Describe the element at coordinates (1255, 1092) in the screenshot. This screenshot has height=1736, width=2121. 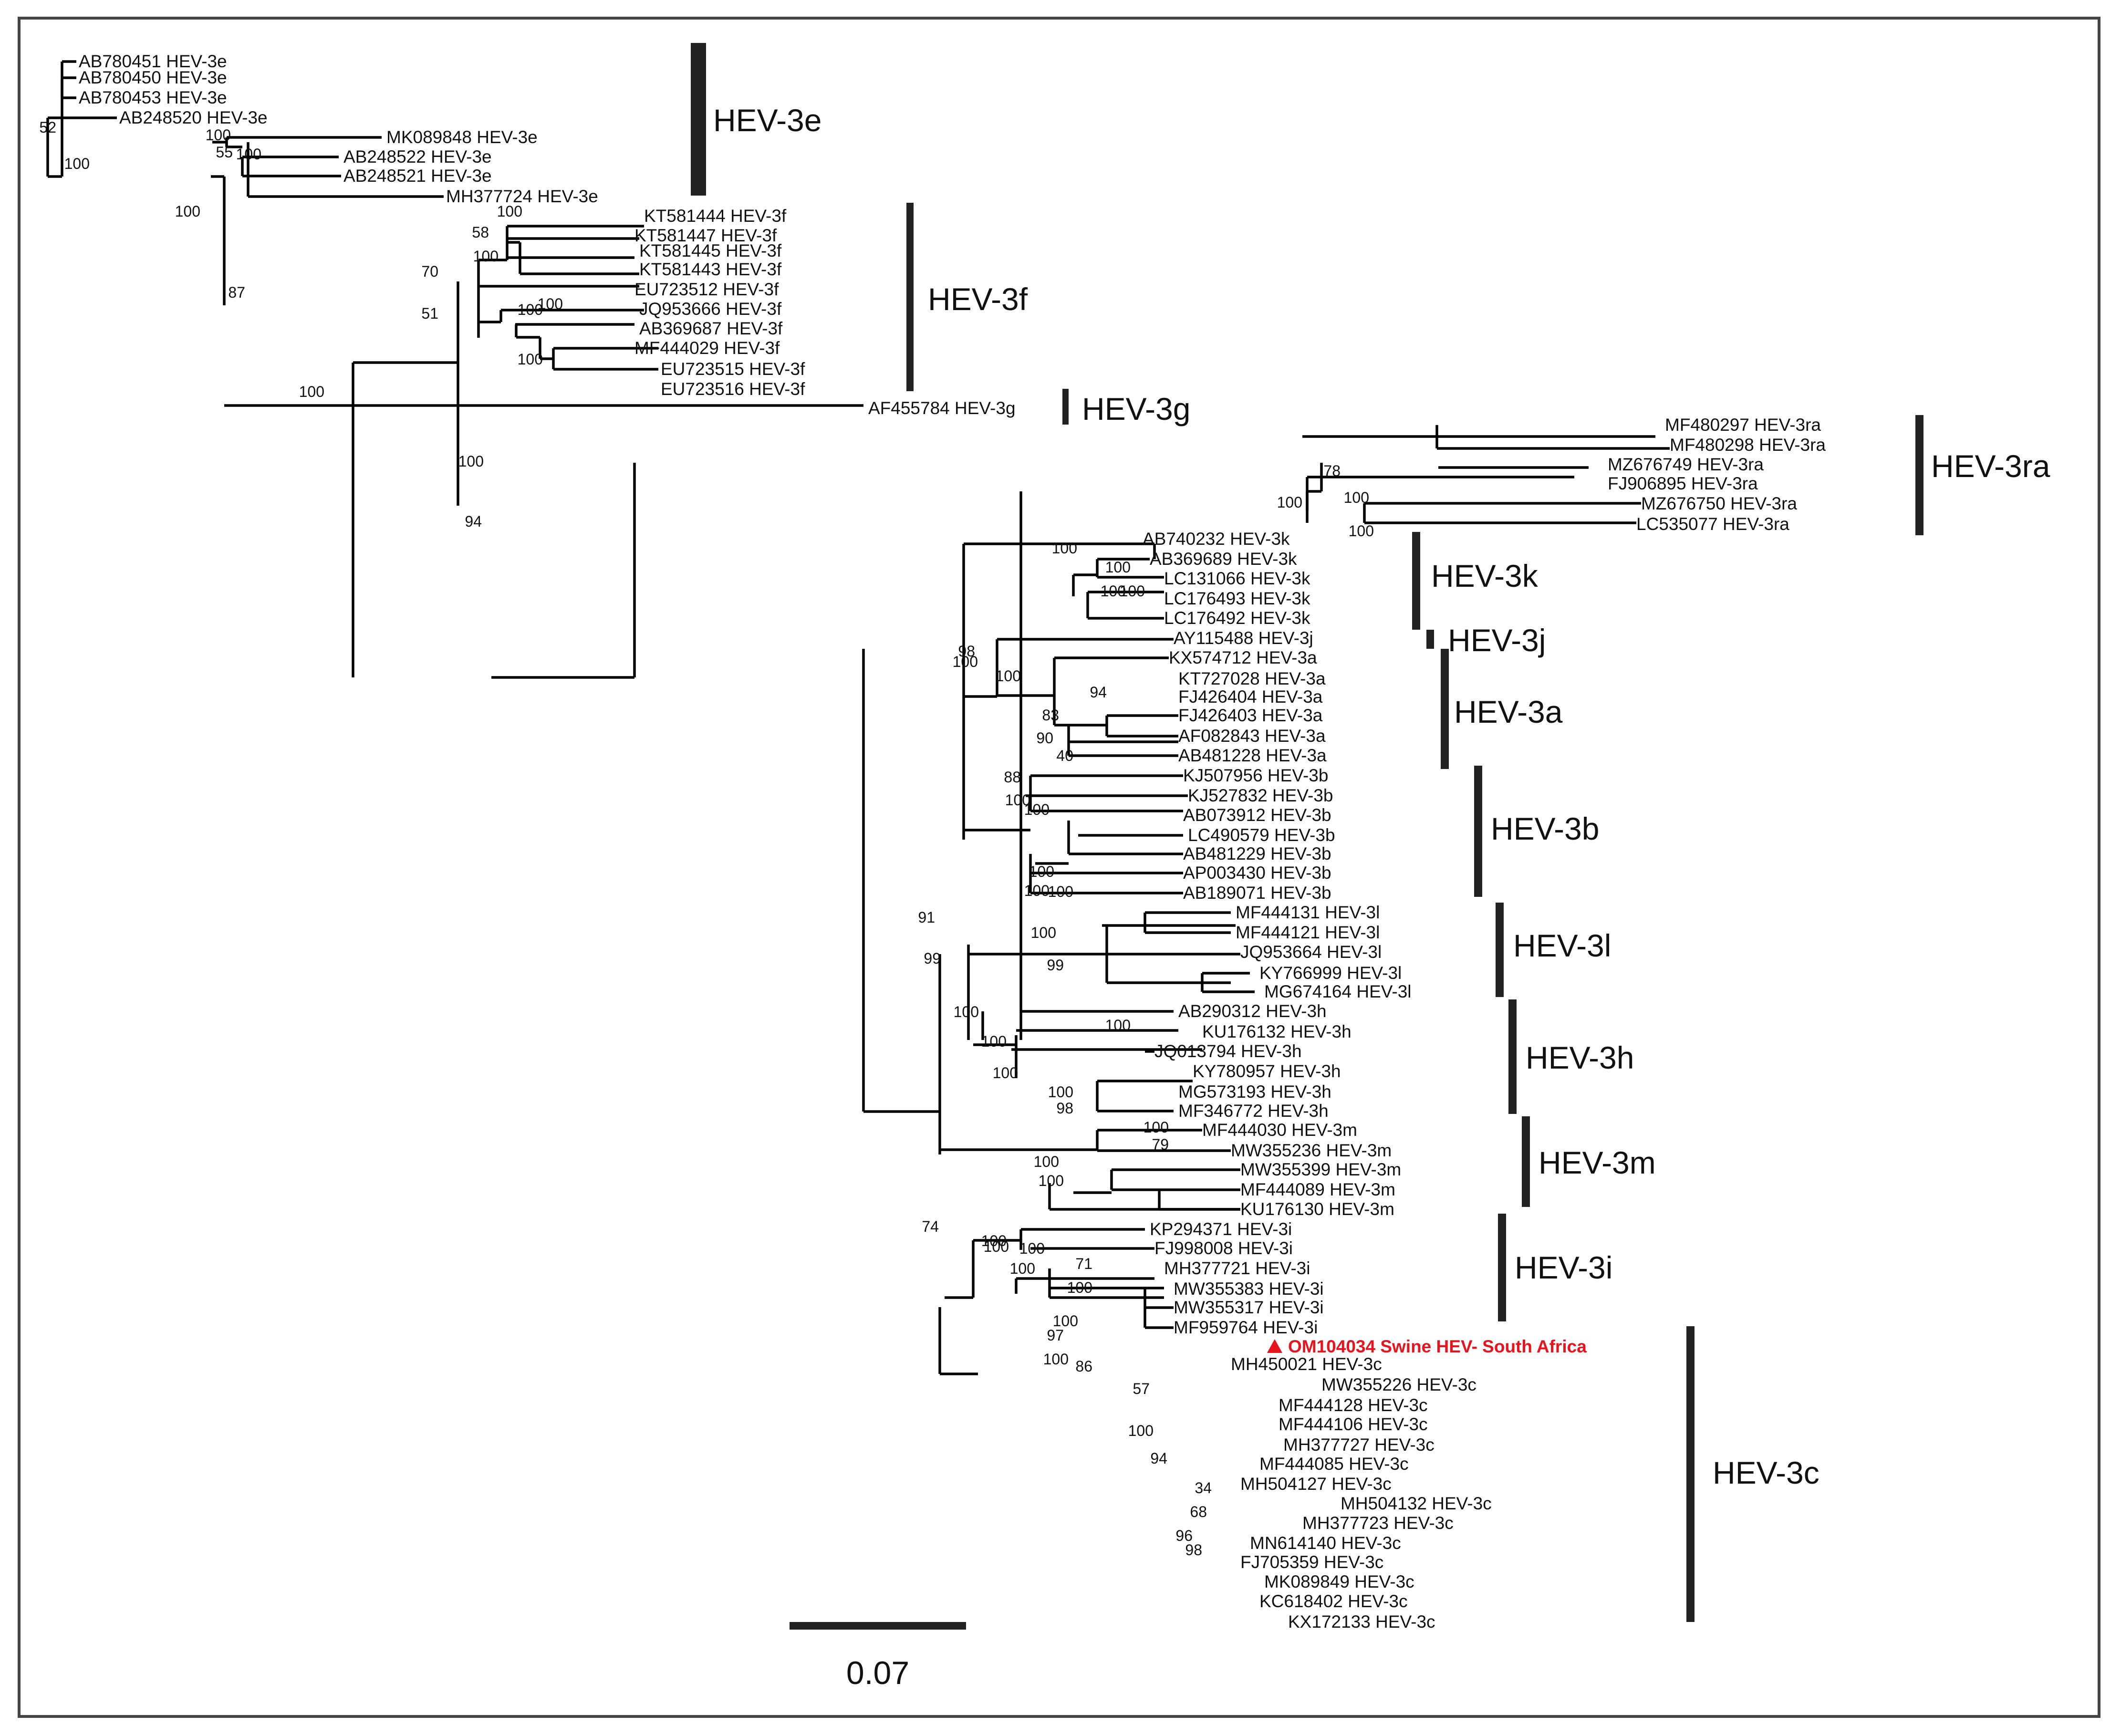
I see `leaf-label: MG573193 HEV-3h` at that location.